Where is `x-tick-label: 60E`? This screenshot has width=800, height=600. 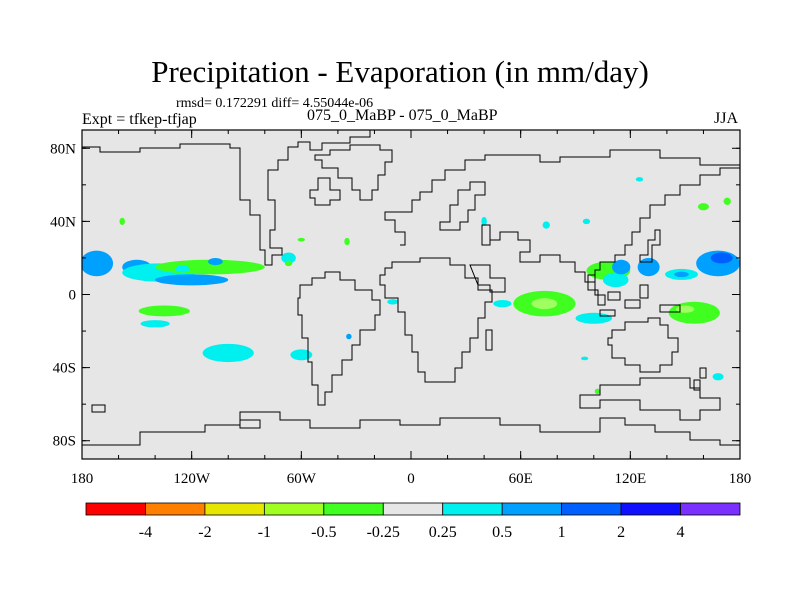
x-tick-label: 60E is located at coordinates (521, 479).